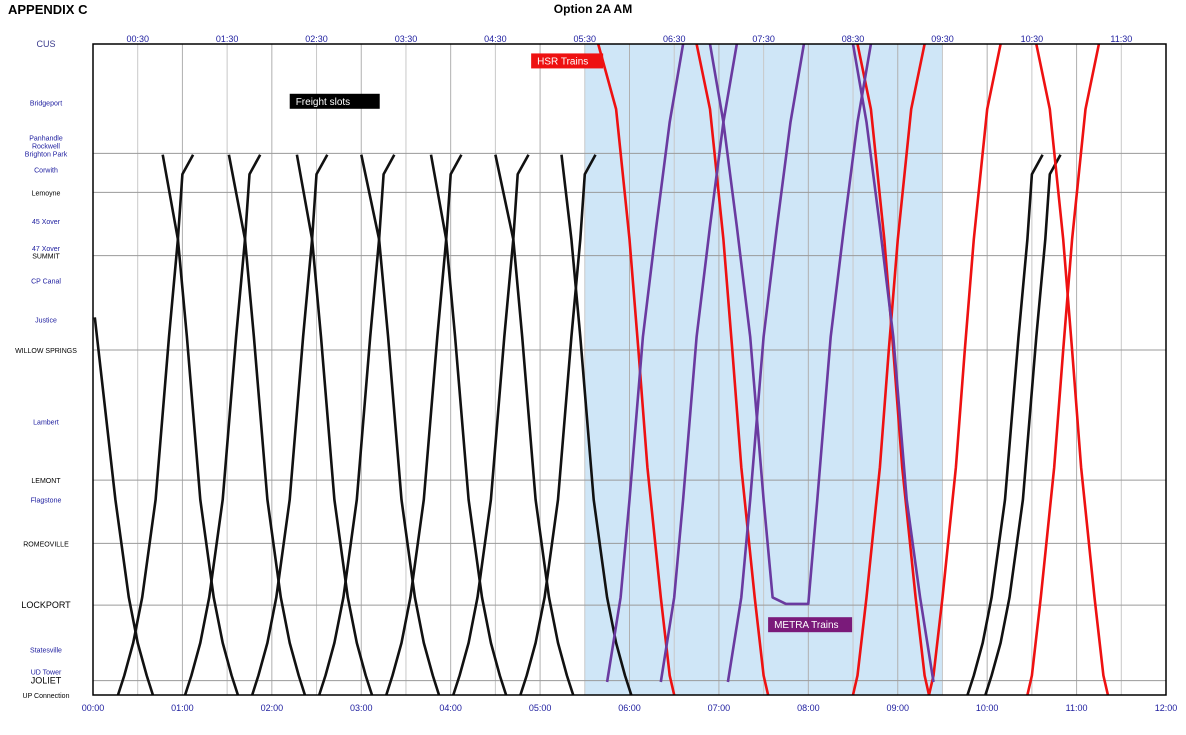 This screenshot has width=1186, height=735. I want to click on appendix-label: APPENDIX C, so click(48, 9).